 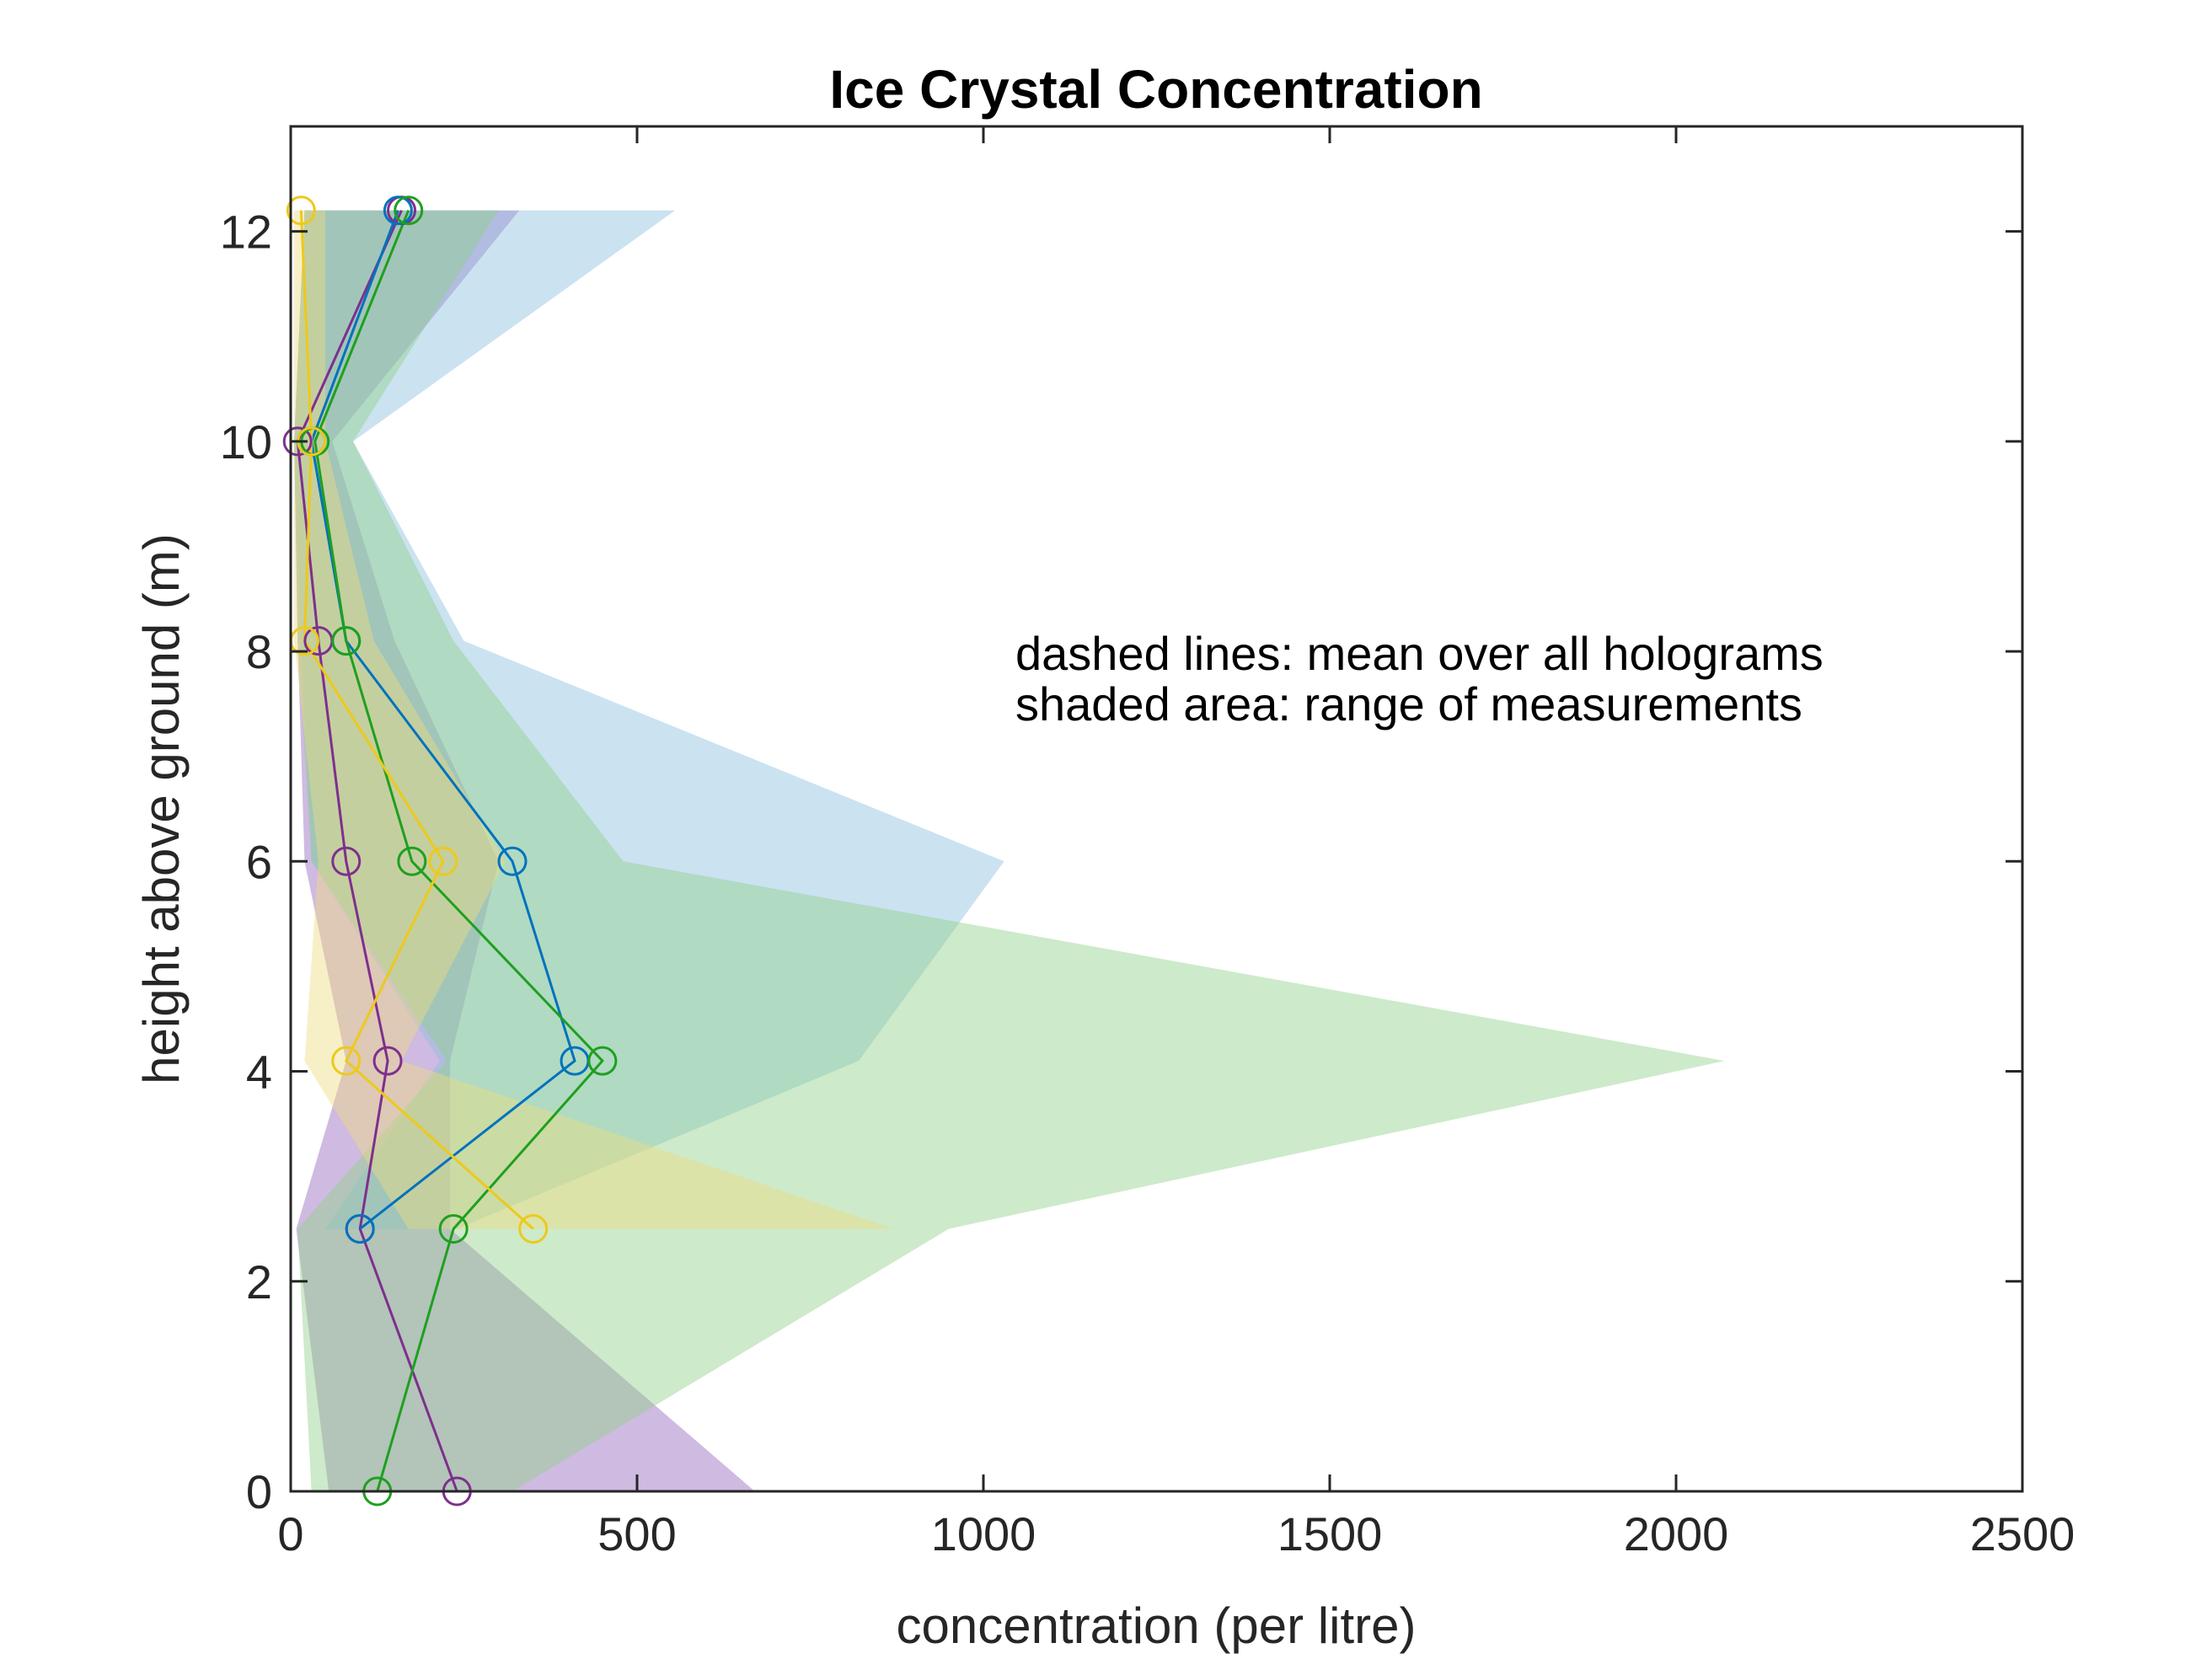 I want to click on x-tick-label: 1000, so click(x=983, y=1533).